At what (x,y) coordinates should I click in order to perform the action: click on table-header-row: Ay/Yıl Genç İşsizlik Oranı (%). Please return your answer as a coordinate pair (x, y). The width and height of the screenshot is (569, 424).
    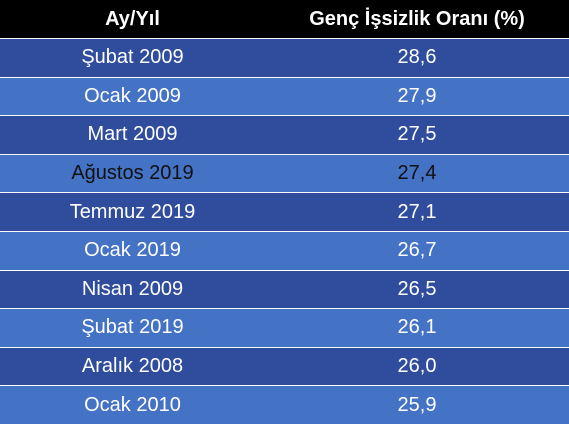
    Looking at the image, I should click on (284, 19).